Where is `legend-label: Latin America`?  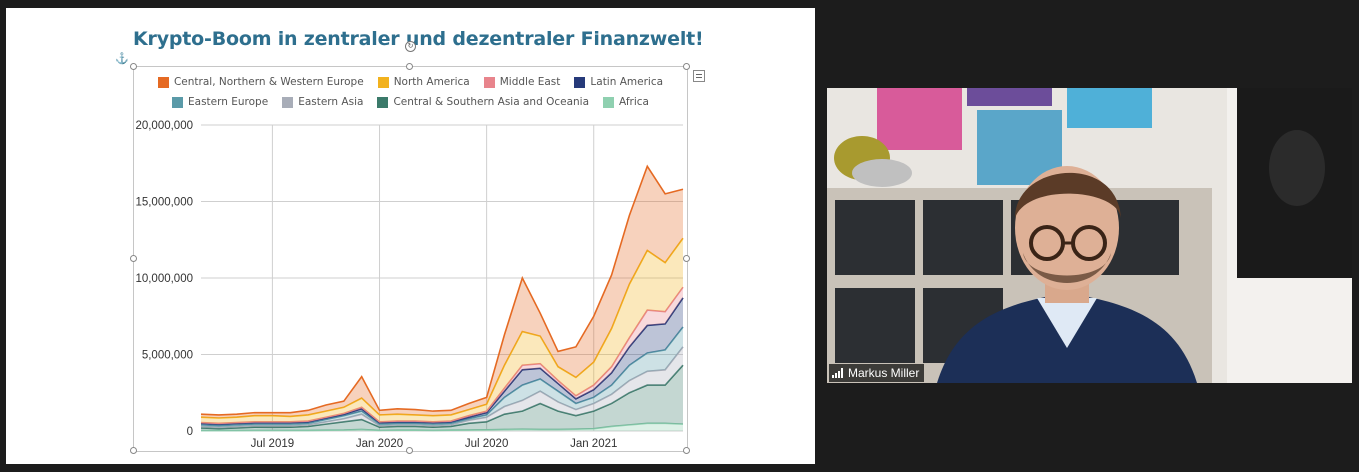 legend-label: Latin America is located at coordinates (627, 82).